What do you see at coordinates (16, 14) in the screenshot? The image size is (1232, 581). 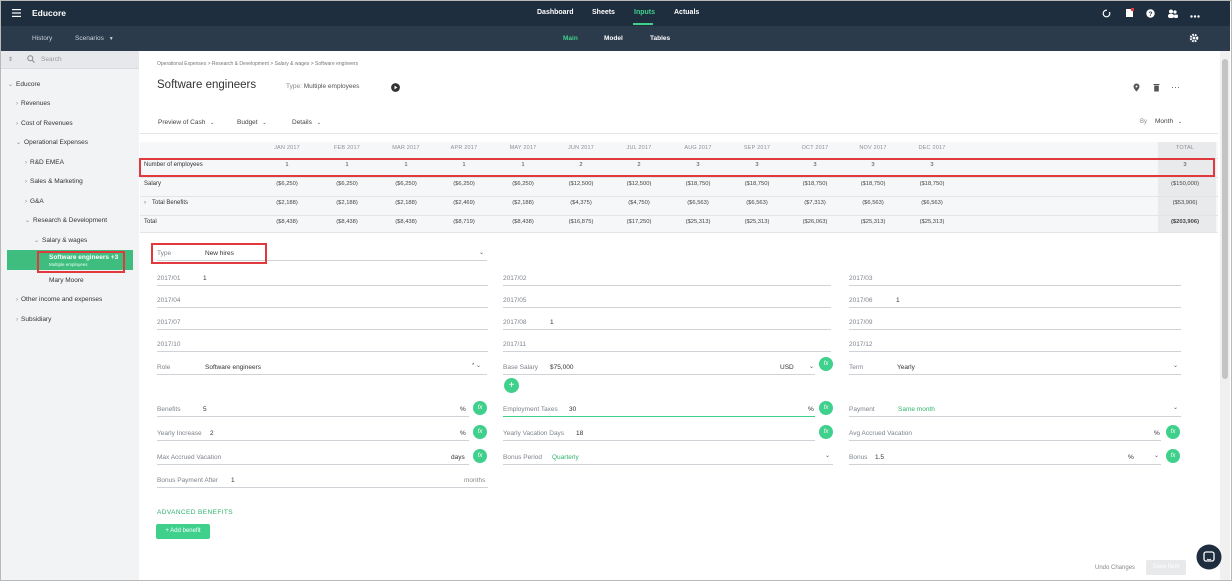 I see `menu-icon` at bounding box center [16, 14].